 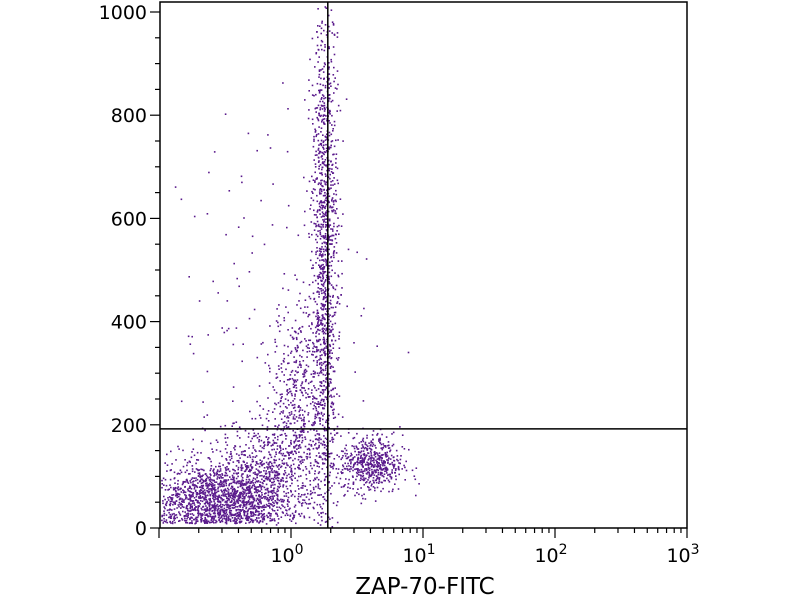 What do you see at coordinates (129, 219) in the screenshot?
I see `y-tick-label: 600` at bounding box center [129, 219].